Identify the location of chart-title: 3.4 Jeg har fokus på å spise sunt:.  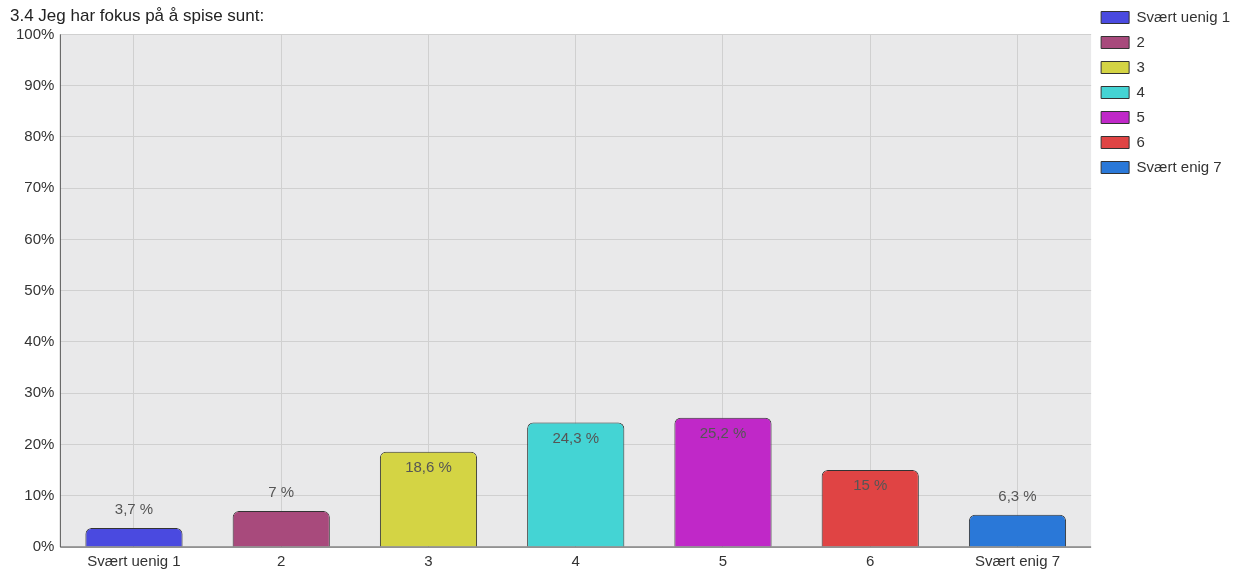
(137, 15).